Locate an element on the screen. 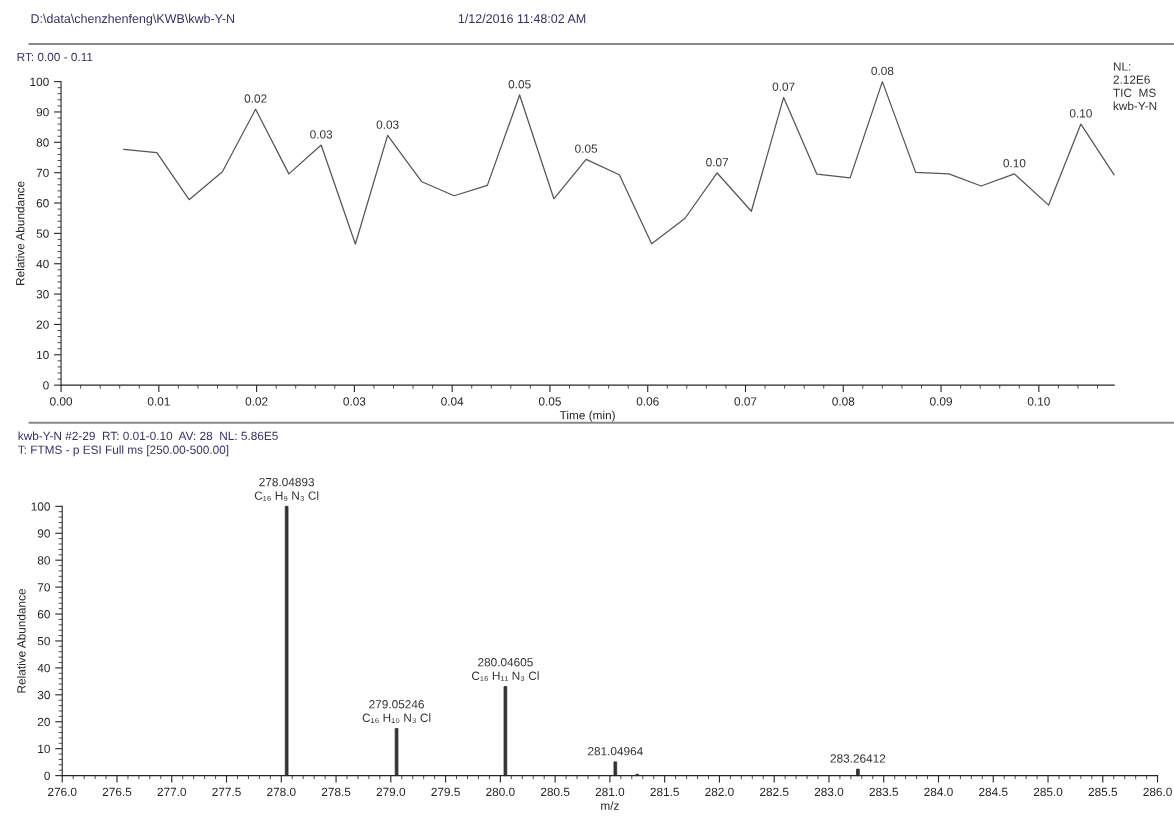  x-tick-label: 0.05 is located at coordinates (549, 401).